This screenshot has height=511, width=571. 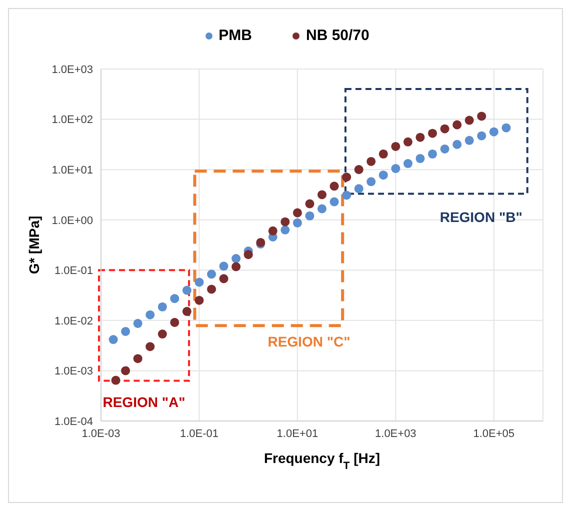 What do you see at coordinates (199, 434) in the screenshot?
I see `x-tick-label: 1.0E-01` at bounding box center [199, 434].